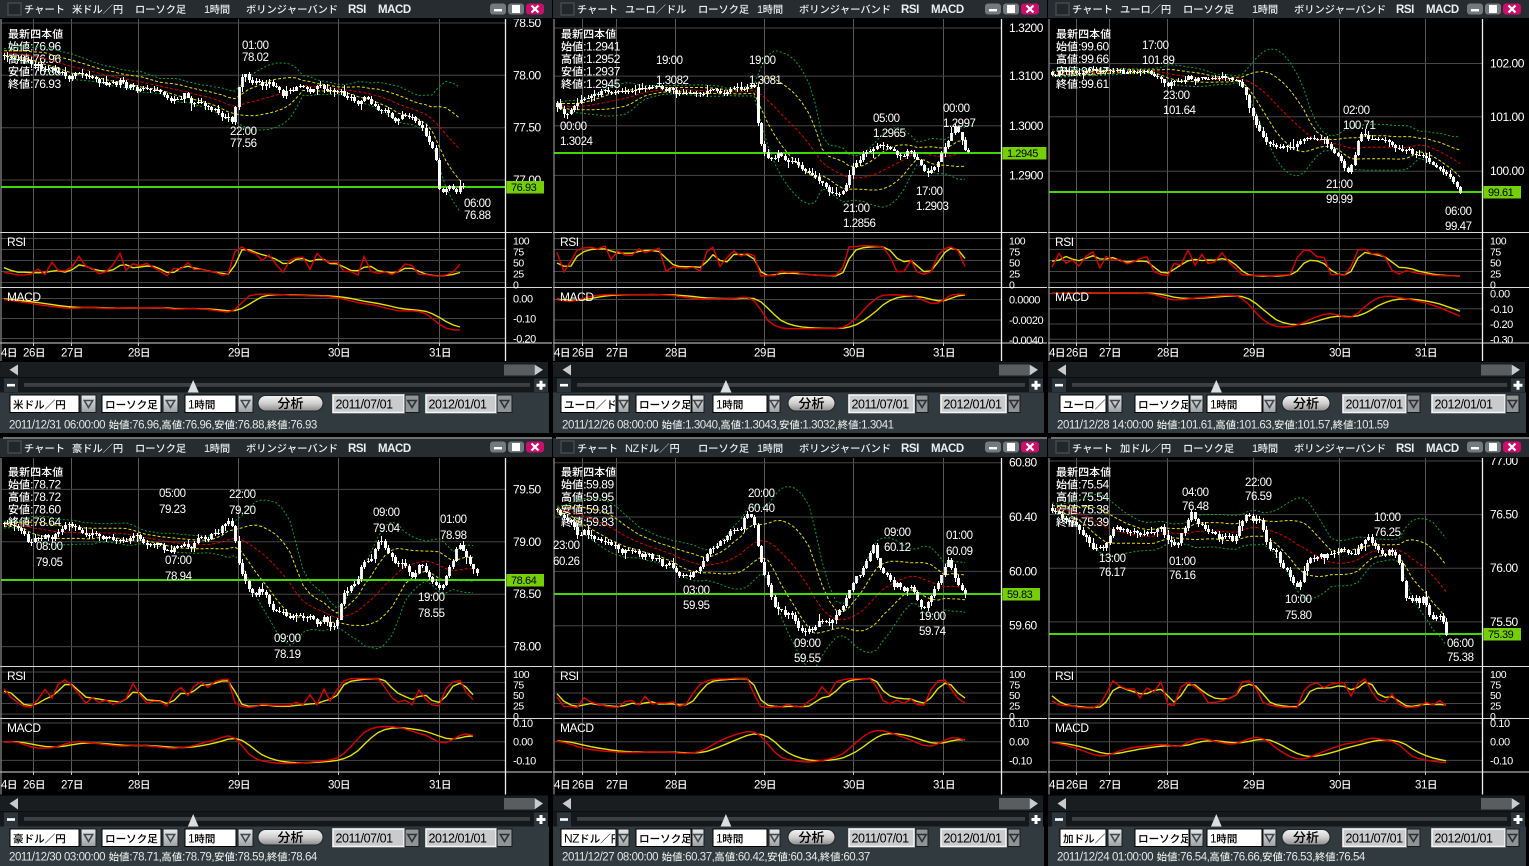  Describe the element at coordinates (1093, 510) in the screenshot. I see `svg-text: :75.38` at that location.